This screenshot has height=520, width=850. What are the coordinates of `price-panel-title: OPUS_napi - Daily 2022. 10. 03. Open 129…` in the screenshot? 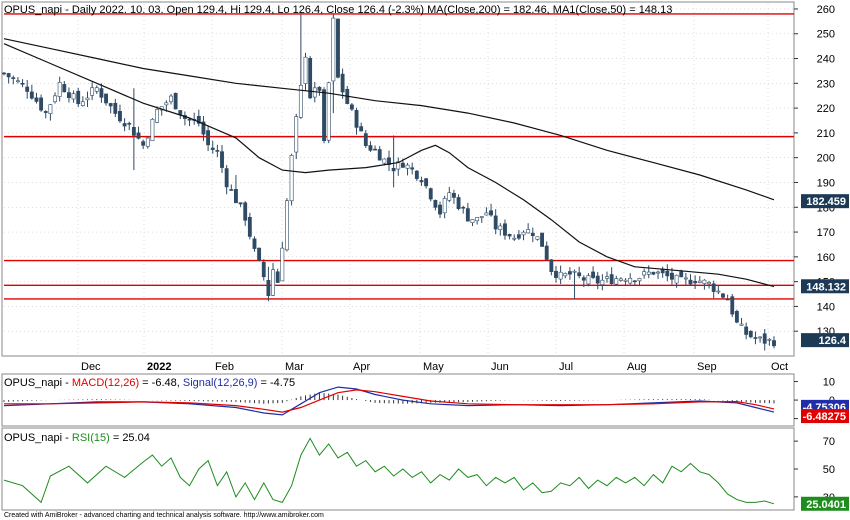 It's located at (338, 10).